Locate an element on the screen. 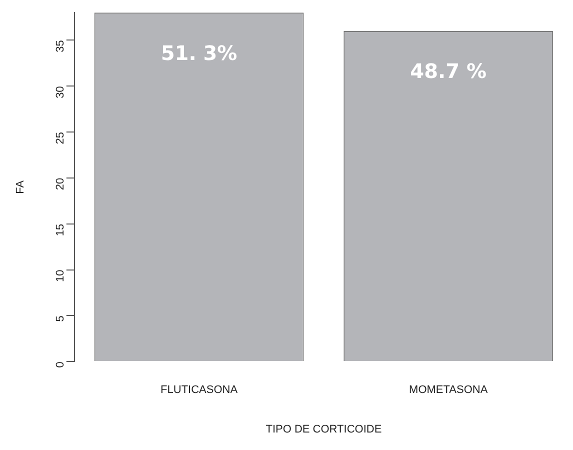 Image resolution: width=573 pixels, height=450 pixels. y-tick-label: 15 is located at coordinates (60, 230).